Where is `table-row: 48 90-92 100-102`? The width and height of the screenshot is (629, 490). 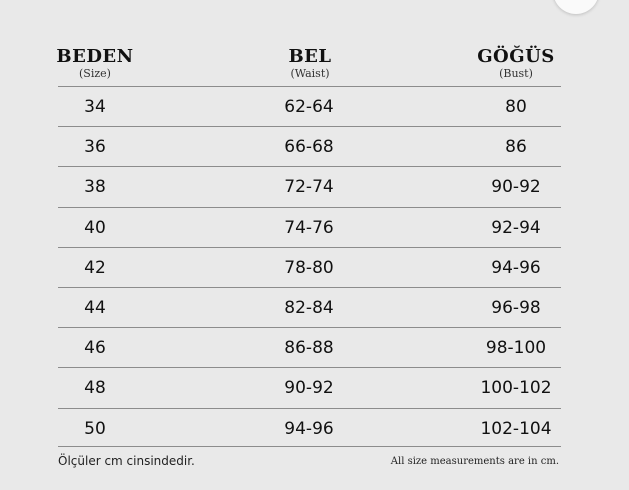 table-row: 48 90-92 100-102 is located at coordinates (309, 387).